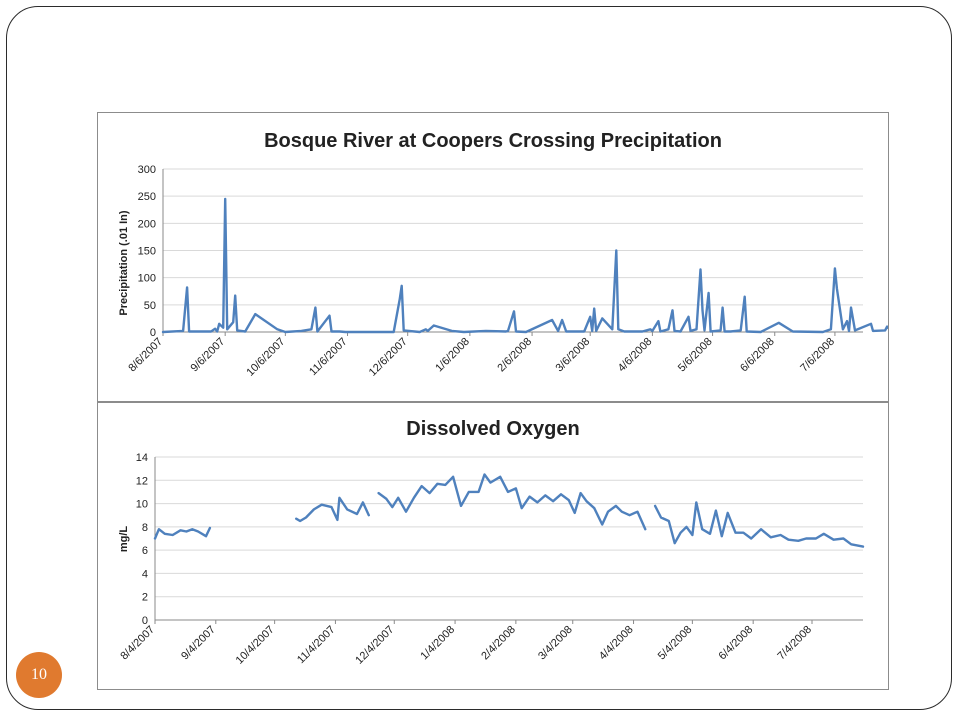  Describe the element at coordinates (147, 279) in the screenshot. I see `precipitation-y-tick-label: 100` at that location.